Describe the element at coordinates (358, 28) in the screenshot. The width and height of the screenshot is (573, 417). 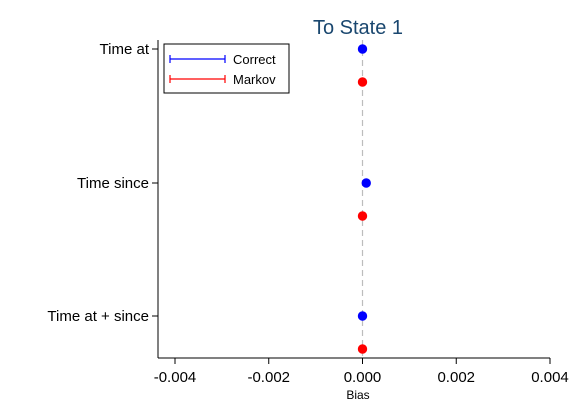
I see `chart-title: To State 1` at that location.